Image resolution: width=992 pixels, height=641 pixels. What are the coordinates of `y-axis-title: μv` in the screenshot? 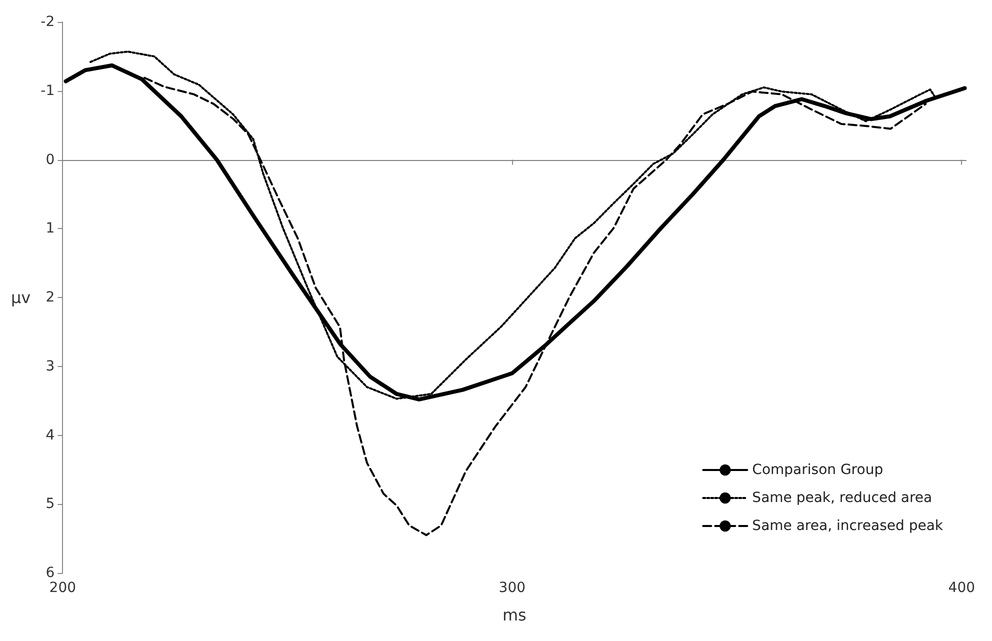 It's located at (20, 297).